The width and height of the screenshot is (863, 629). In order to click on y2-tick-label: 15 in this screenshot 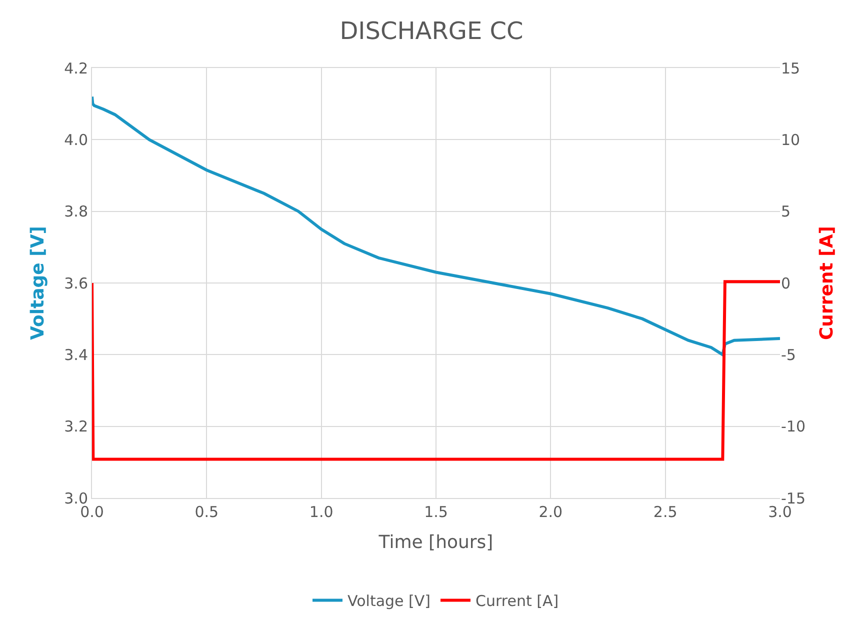, I will do `click(790, 68)`.